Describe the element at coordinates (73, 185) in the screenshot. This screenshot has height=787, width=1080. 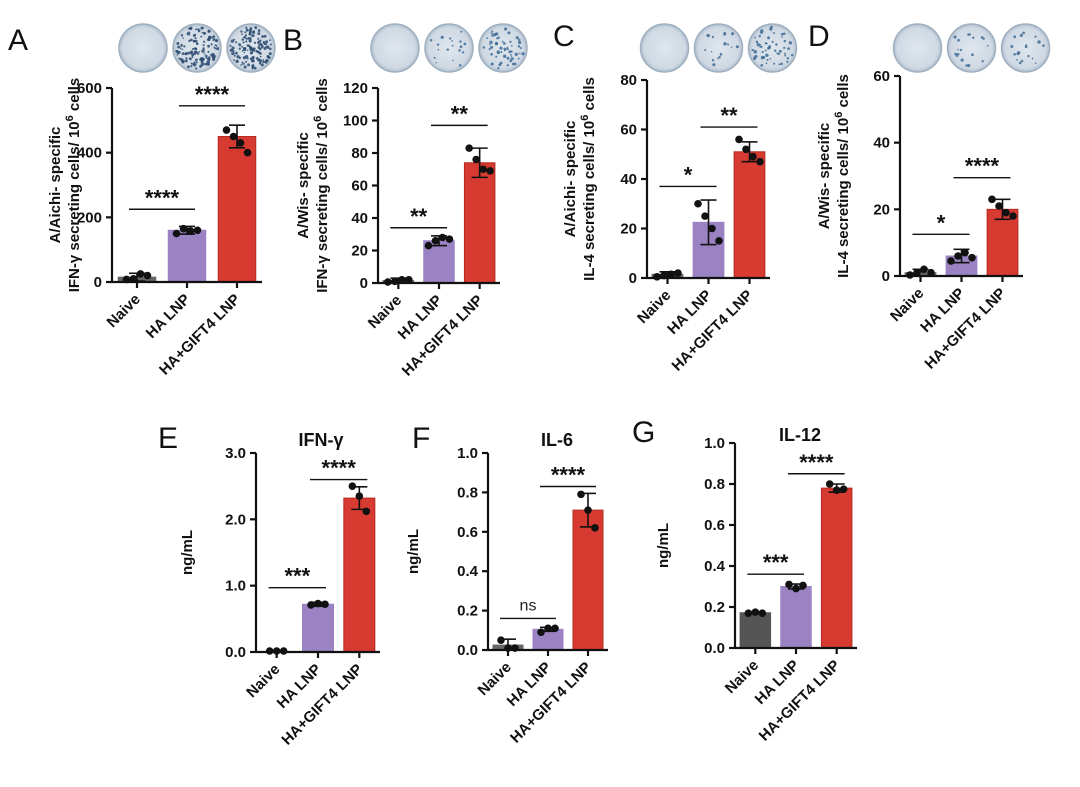
I see `y-axis-label-2: IFN-γ secreting cells/ 106 cells` at that location.